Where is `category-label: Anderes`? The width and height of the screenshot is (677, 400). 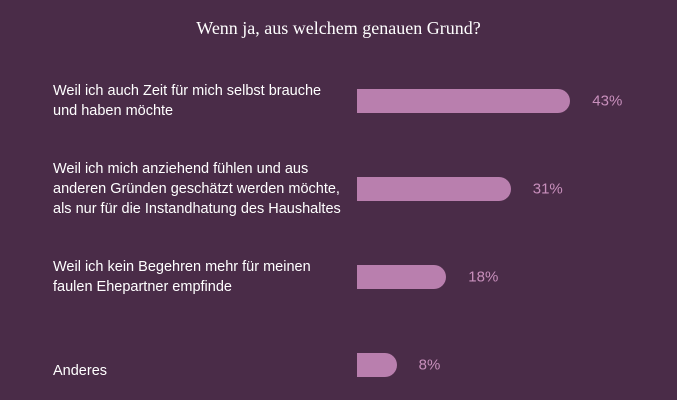 category-label: Anderes is located at coordinates (80, 371).